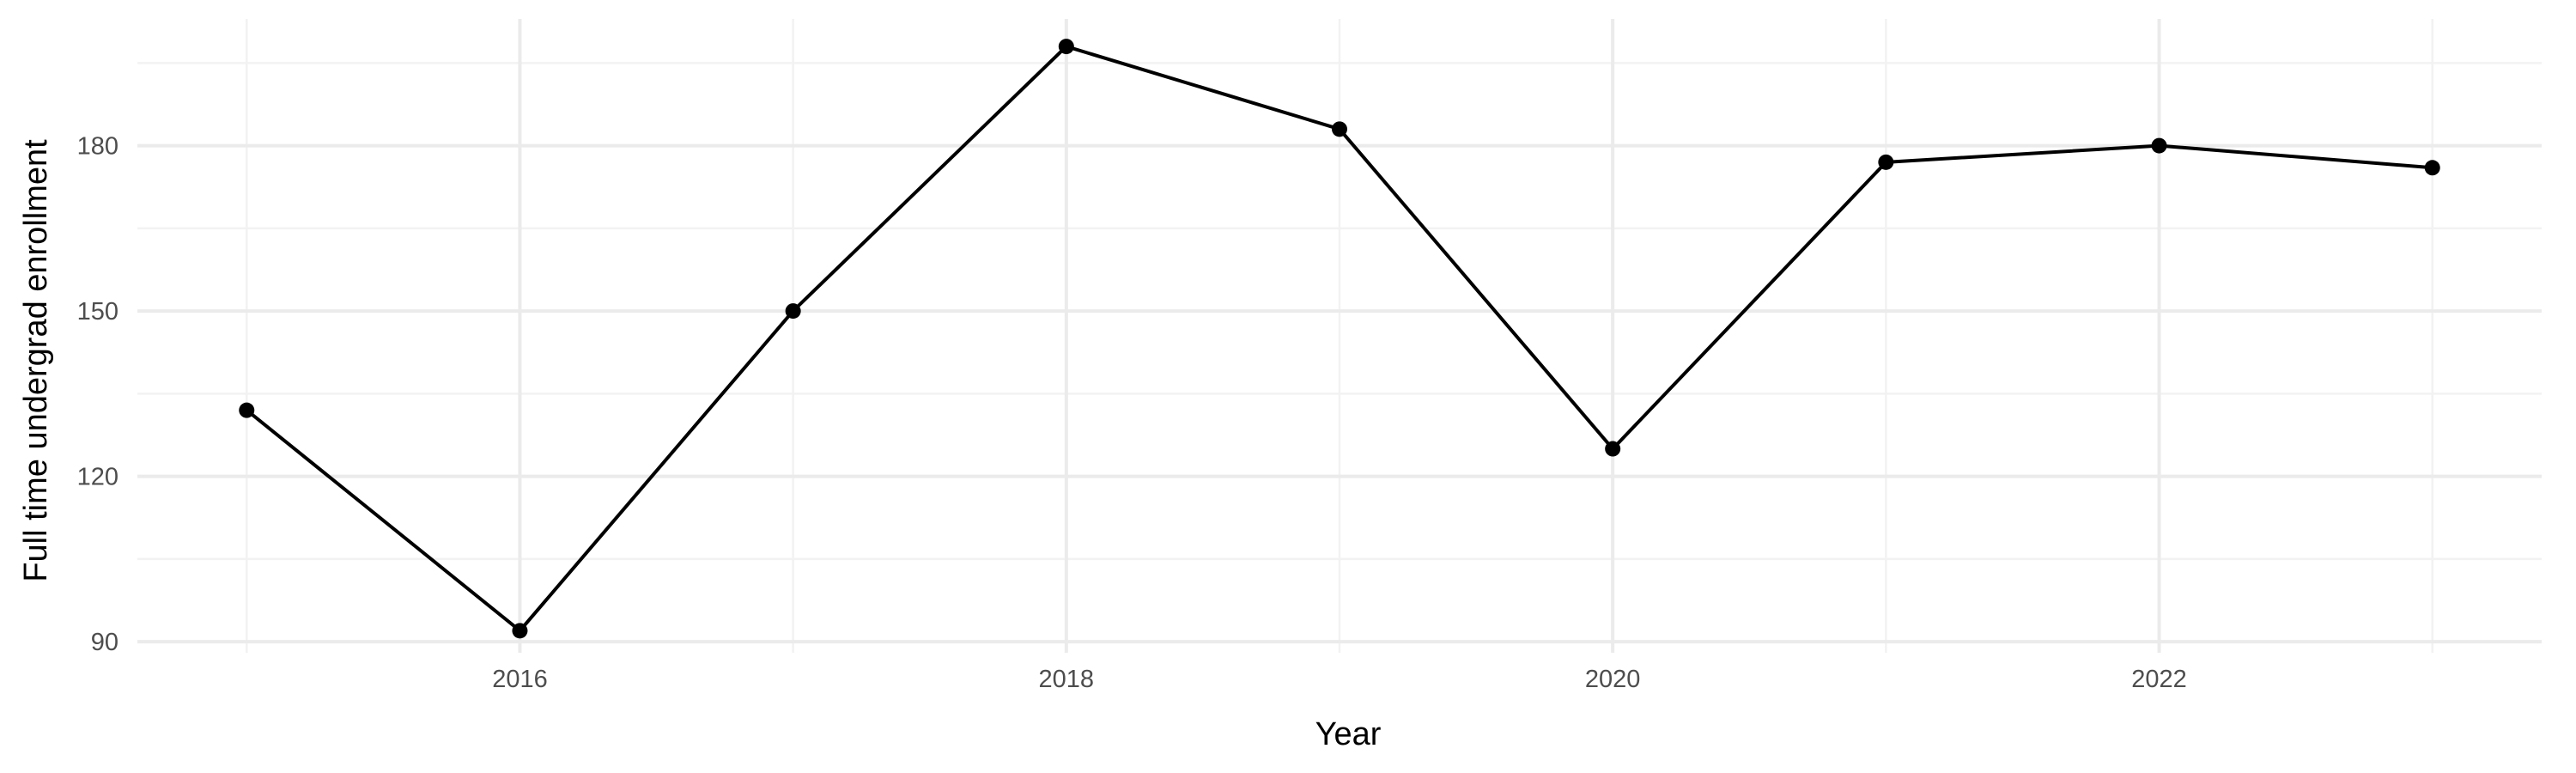  Describe the element at coordinates (1349, 734) in the screenshot. I see `x-axis-title: Year` at that location.